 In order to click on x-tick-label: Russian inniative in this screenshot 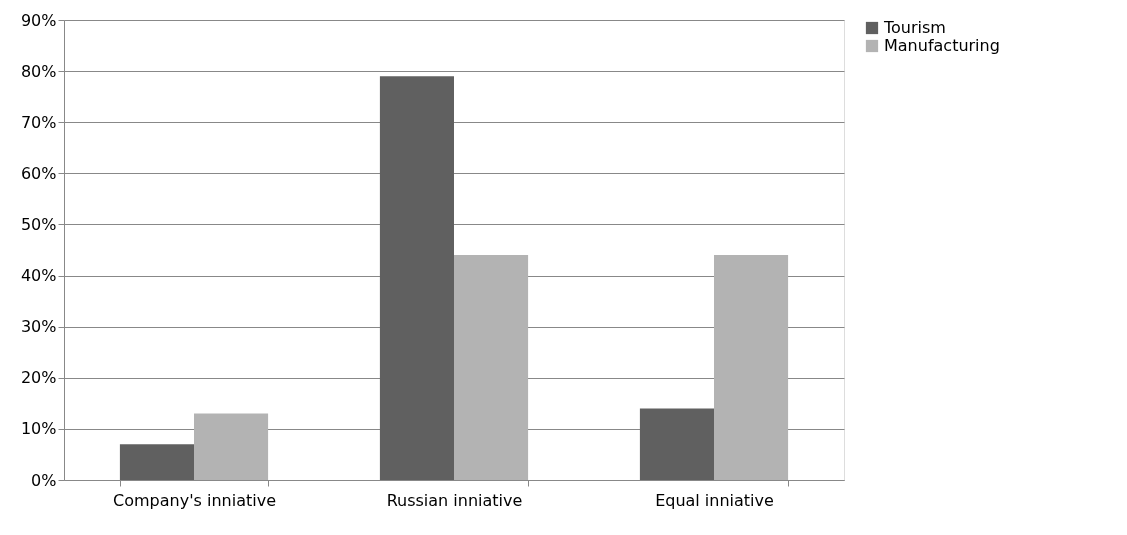, I will do `click(454, 500)`.